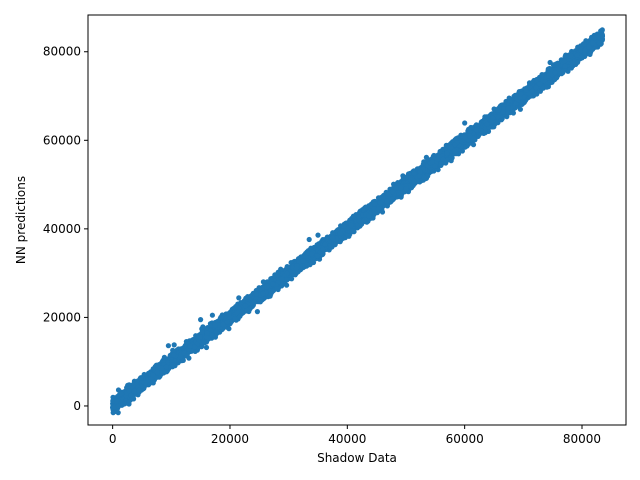 The height and width of the screenshot is (480, 640). I want to click on scatter-point, so click(263, 282).